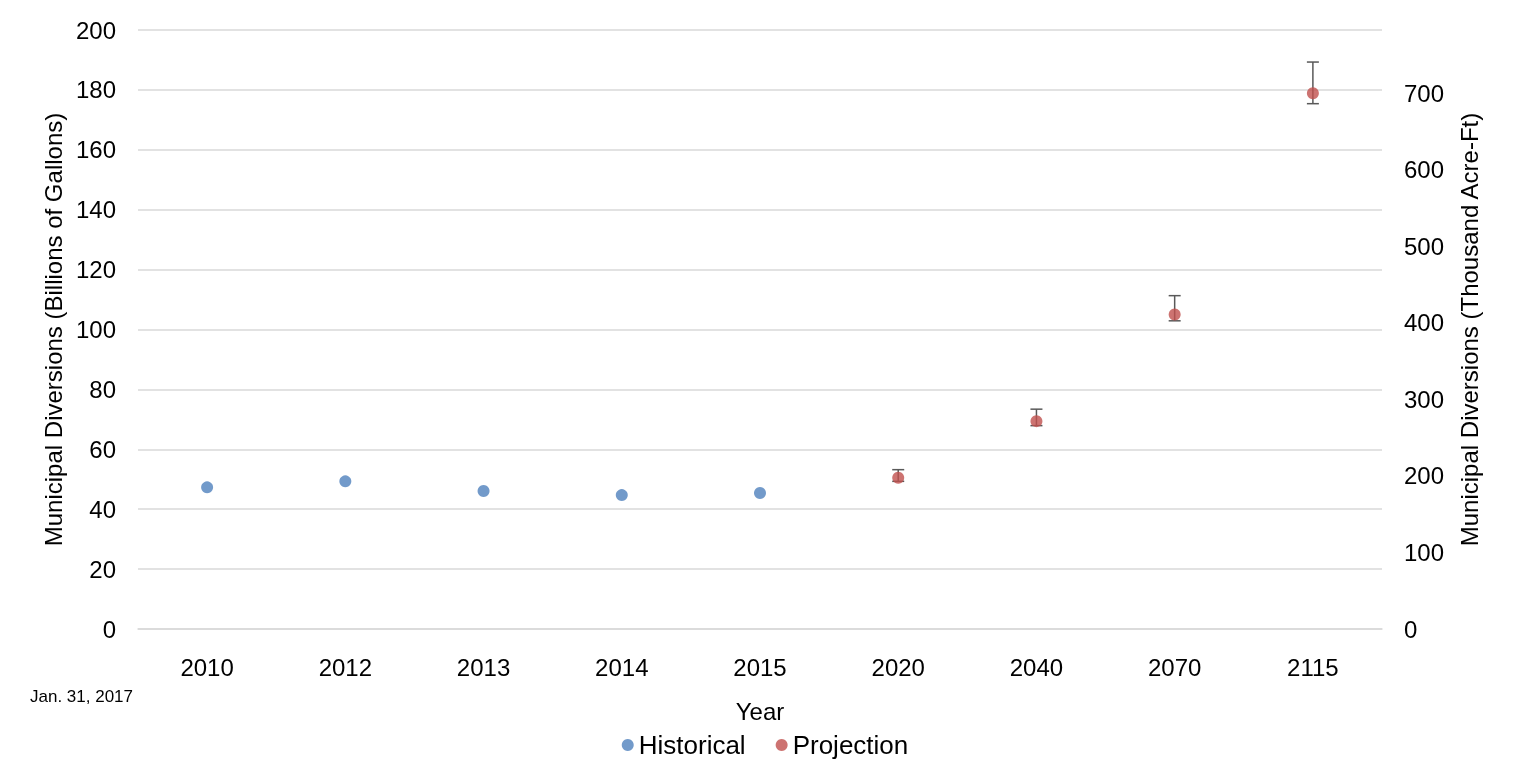 The image size is (1530, 771). What do you see at coordinates (102, 569) in the screenshot?
I see `y-tick-label: 20` at bounding box center [102, 569].